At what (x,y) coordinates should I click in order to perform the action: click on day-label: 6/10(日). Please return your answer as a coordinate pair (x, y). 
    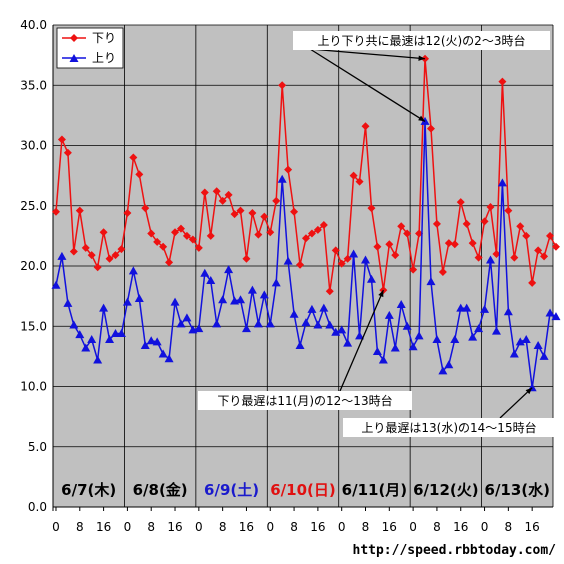
    Looking at the image, I should click on (303, 490).